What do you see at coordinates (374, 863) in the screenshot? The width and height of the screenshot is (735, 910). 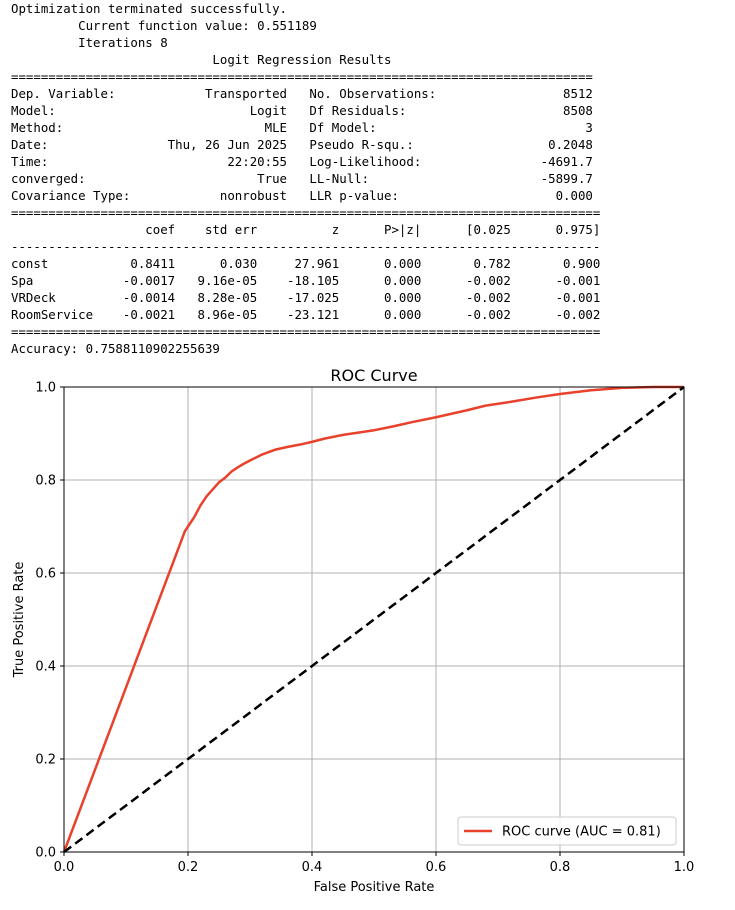 I see `x-axis-ticks: 0.0 0.2 0.4 0.6 0.8 1.0` at bounding box center [374, 863].